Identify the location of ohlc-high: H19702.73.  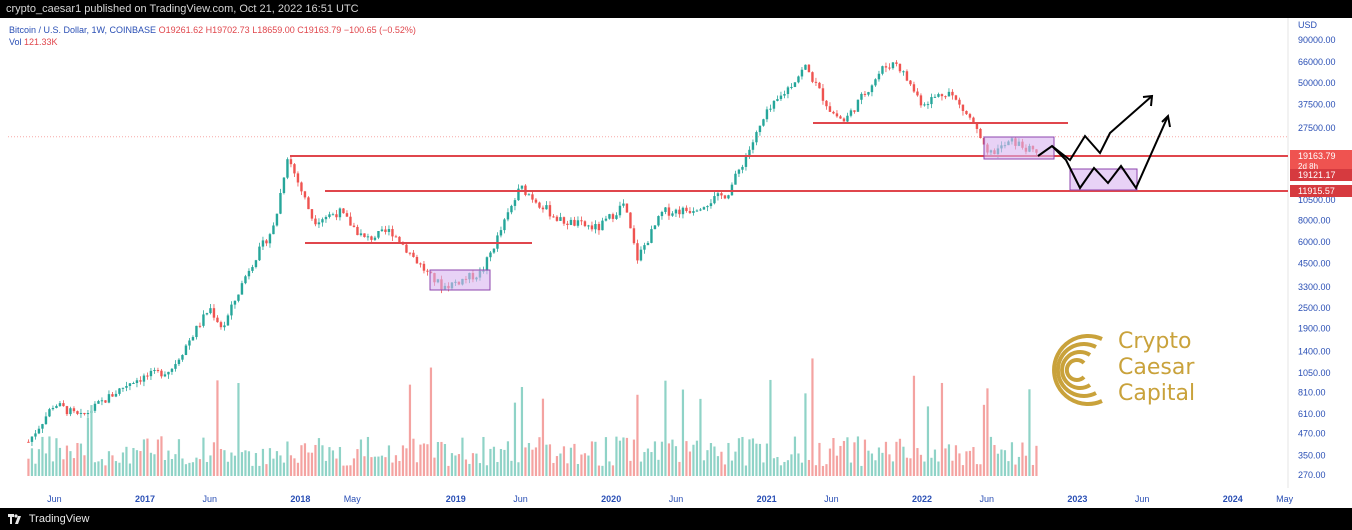
(227, 30).